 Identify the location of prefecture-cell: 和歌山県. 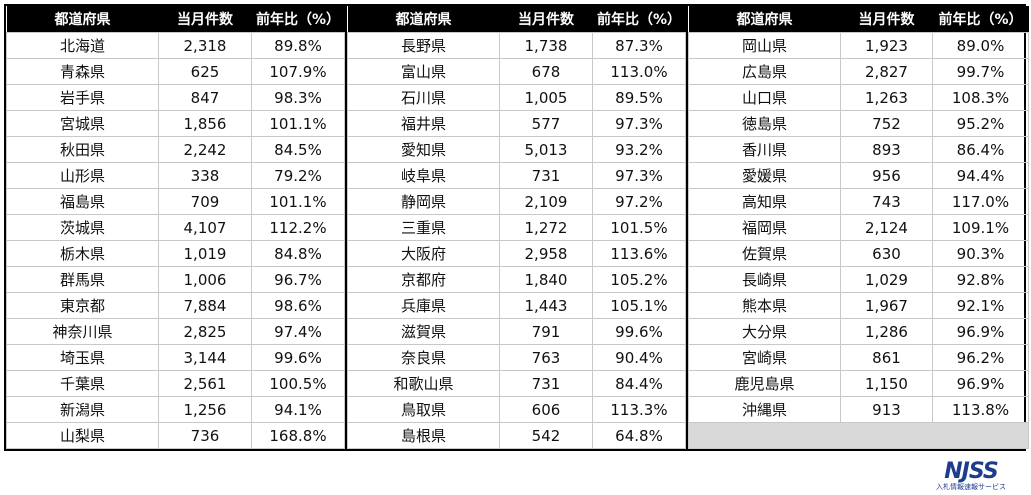
(423, 383).